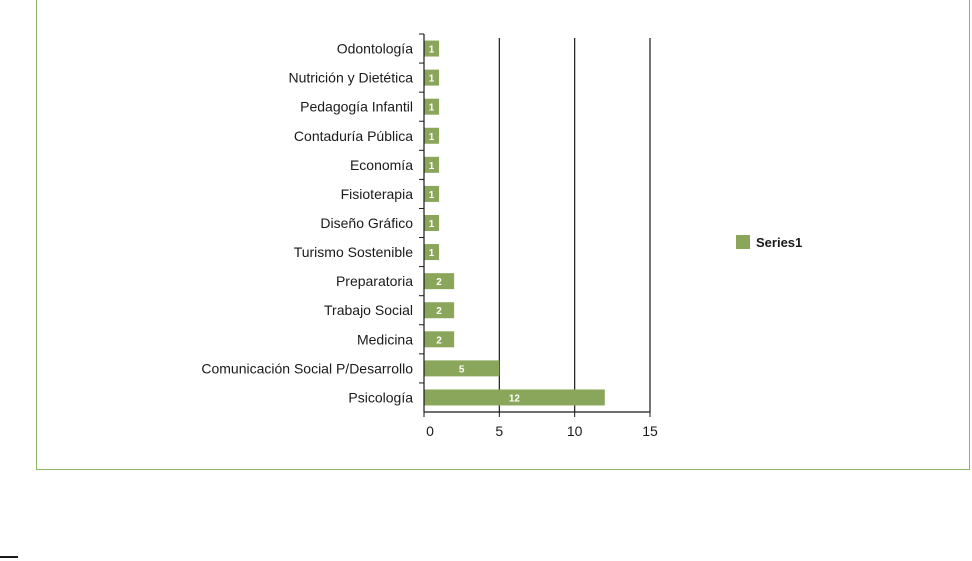  What do you see at coordinates (430, 431) in the screenshot?
I see `x-tick-label: 0` at bounding box center [430, 431].